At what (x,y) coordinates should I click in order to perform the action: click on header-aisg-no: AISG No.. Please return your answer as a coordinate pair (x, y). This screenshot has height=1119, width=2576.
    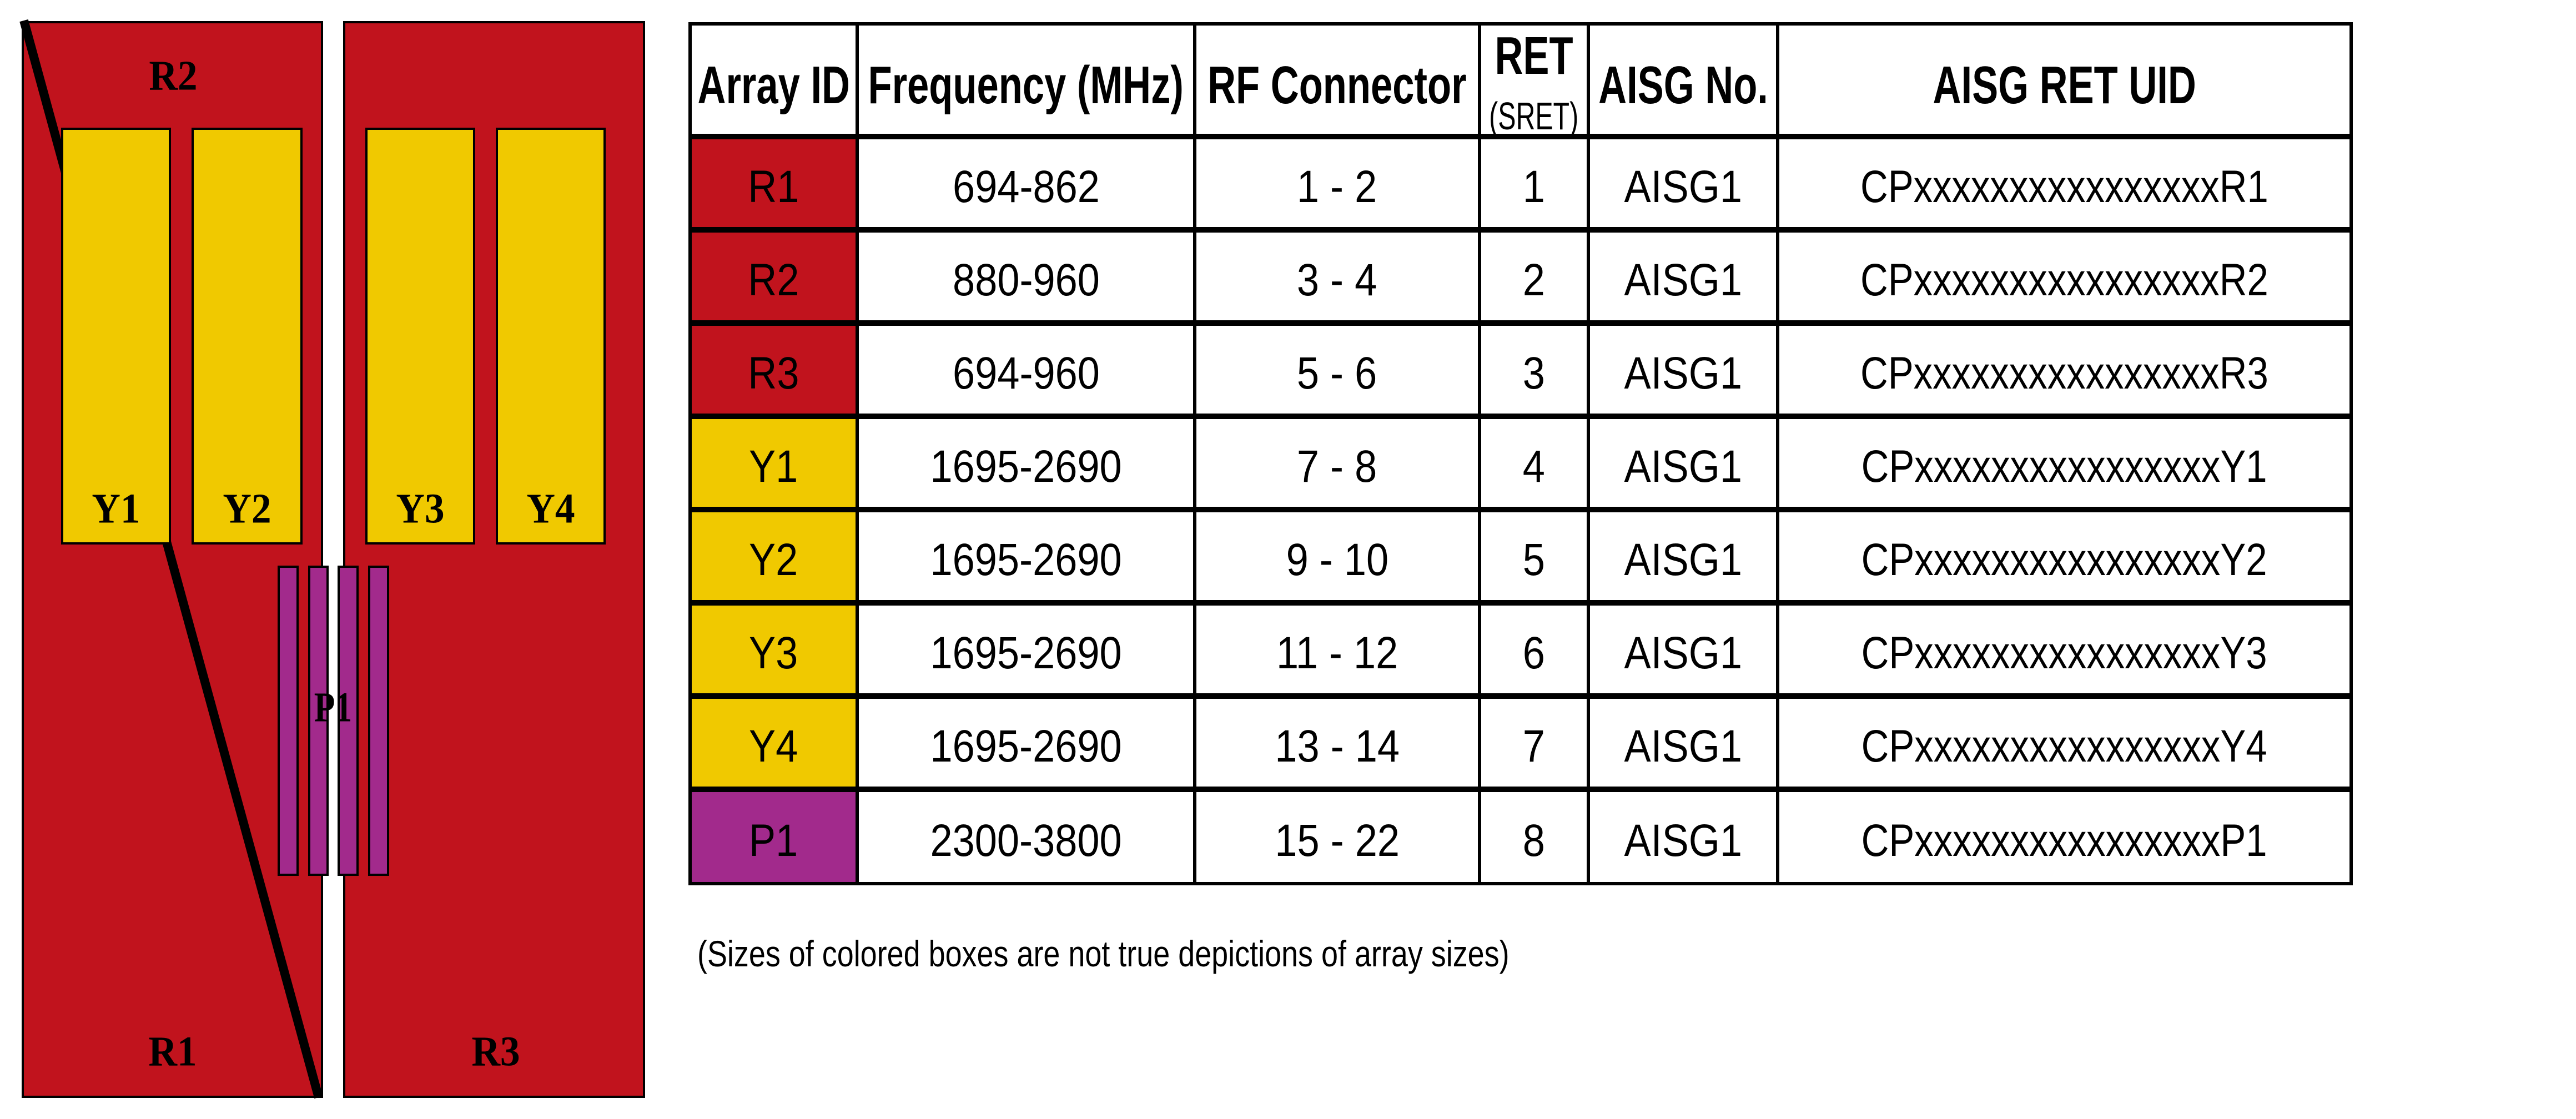
    Looking at the image, I should click on (1683, 80).